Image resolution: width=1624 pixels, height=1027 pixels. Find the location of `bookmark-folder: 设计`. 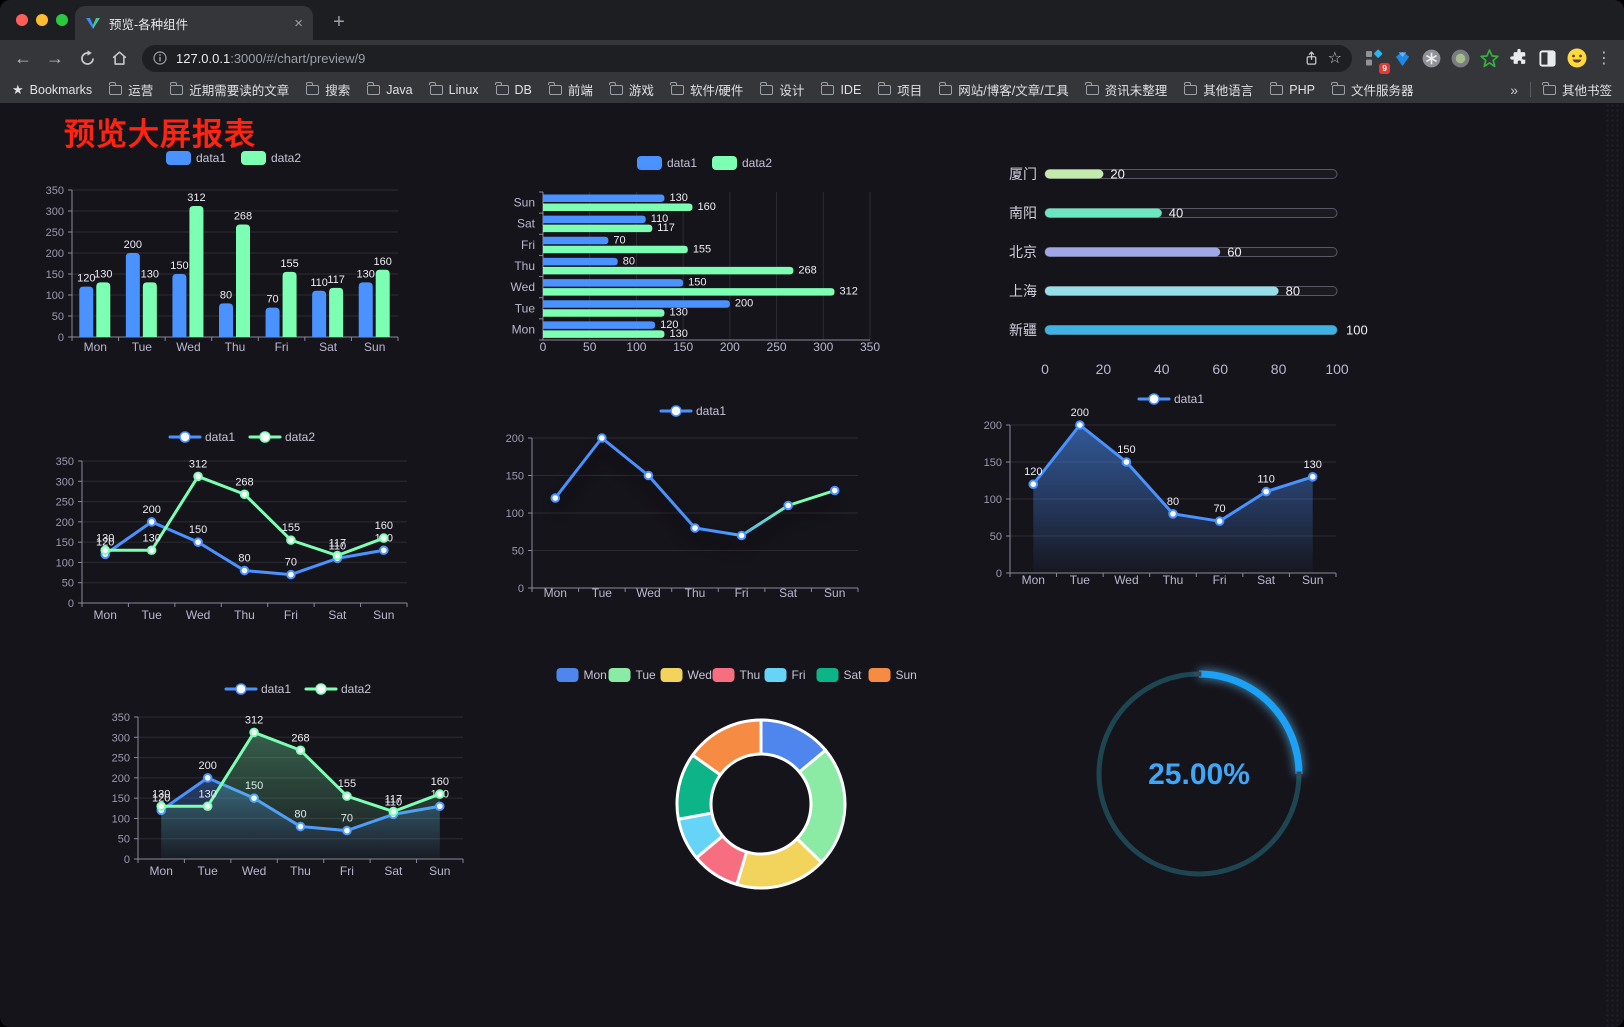

bookmark-folder: 设计 is located at coordinates (781, 89).